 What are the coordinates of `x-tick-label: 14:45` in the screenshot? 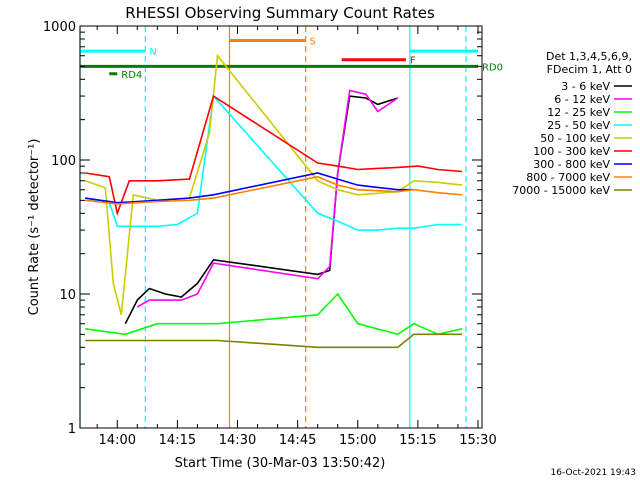 It's located at (297, 440).